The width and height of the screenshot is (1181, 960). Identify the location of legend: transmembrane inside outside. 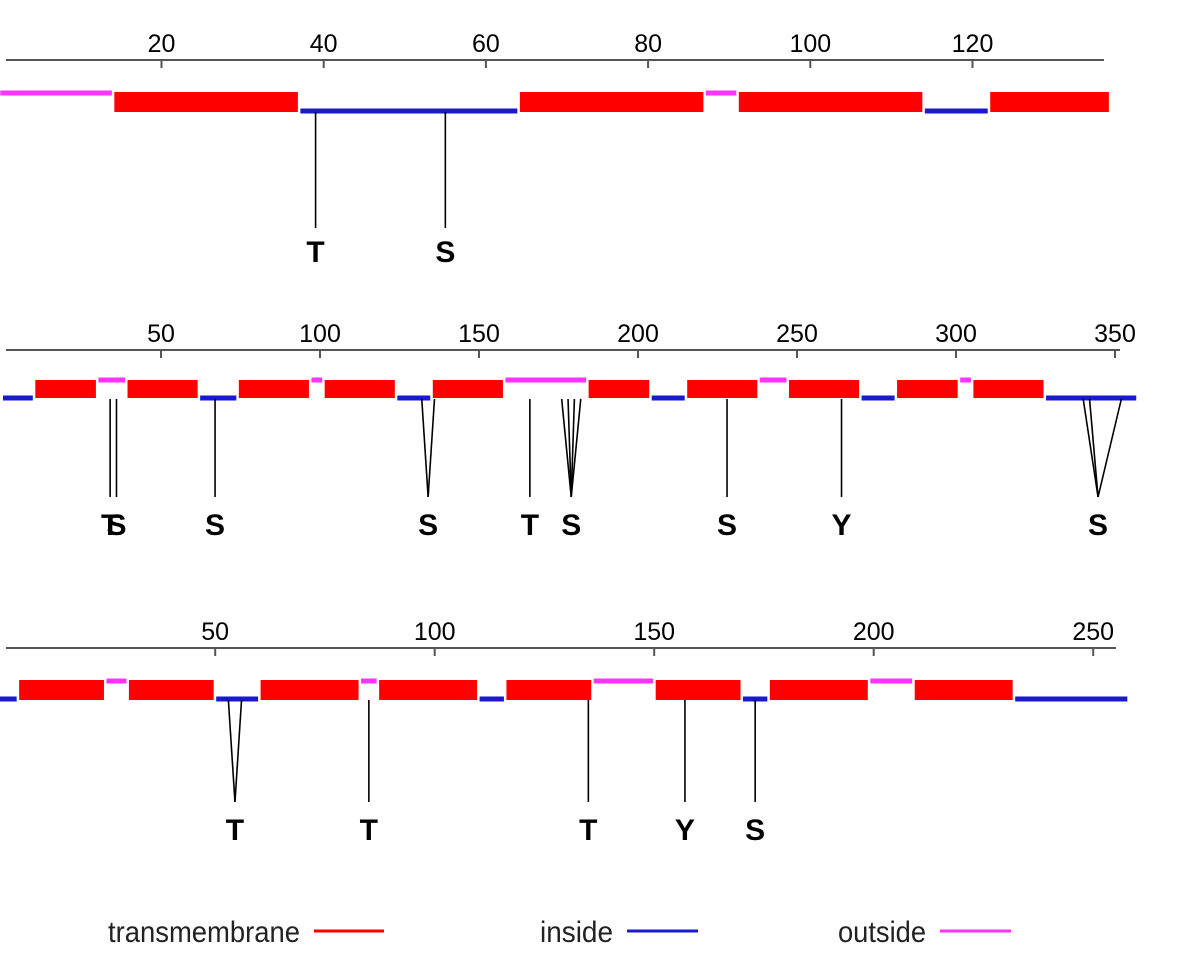
(559, 932).